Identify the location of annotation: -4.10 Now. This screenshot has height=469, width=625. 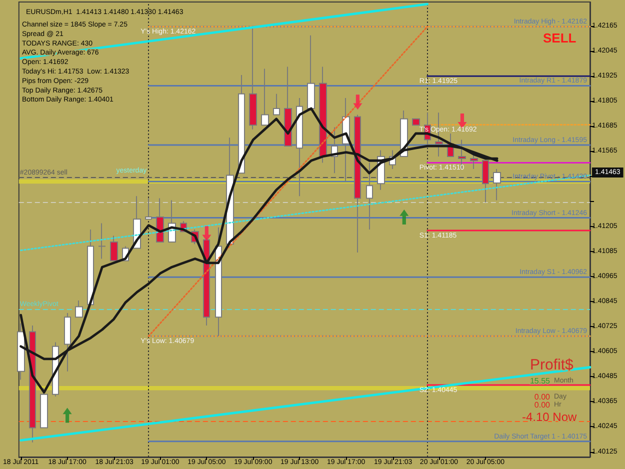
(550, 417).